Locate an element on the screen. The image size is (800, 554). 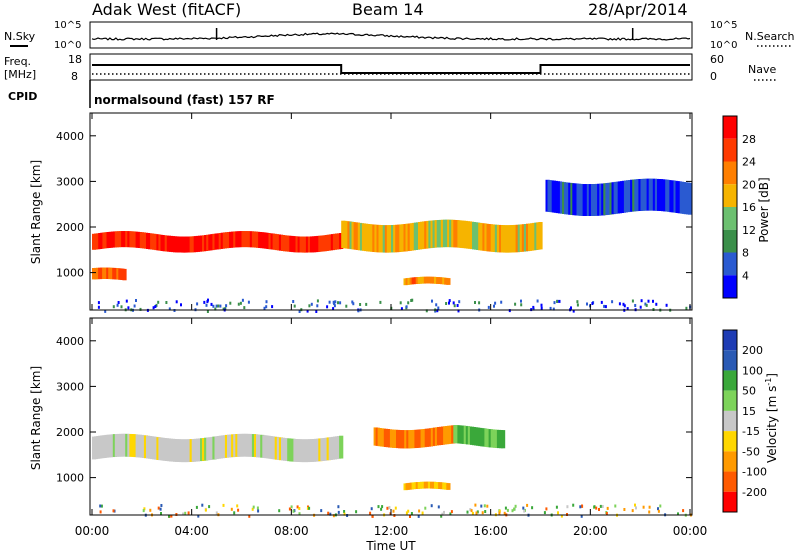
noise-line is located at coordinates (391, 36).